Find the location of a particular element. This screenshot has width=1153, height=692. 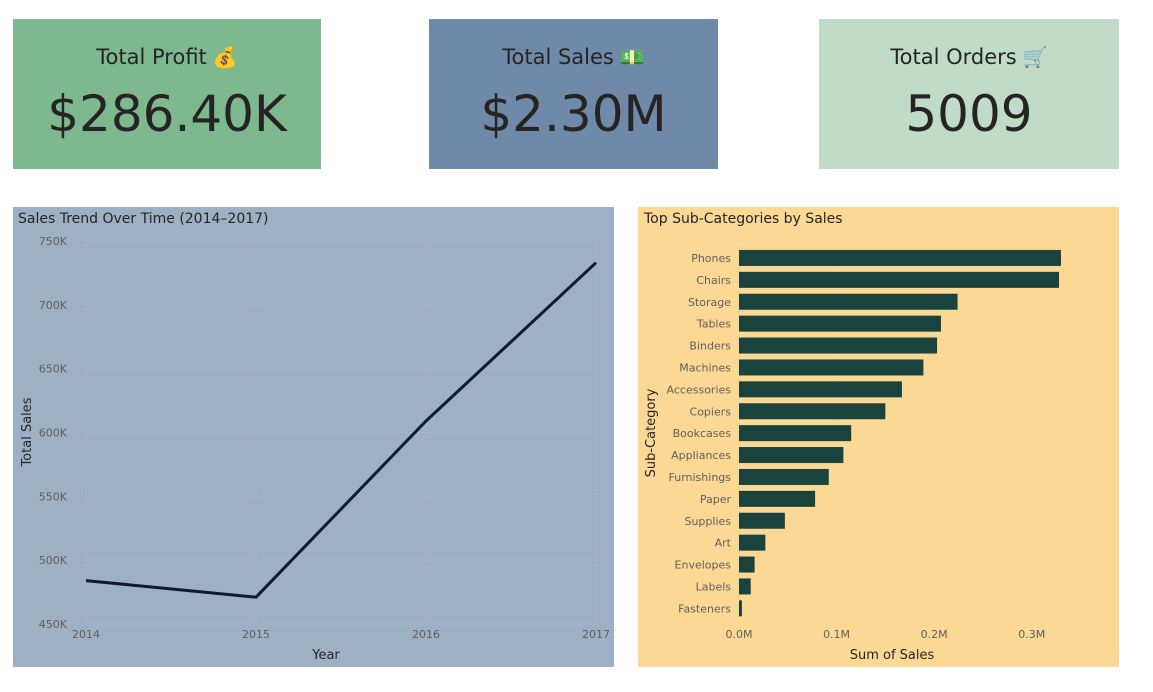

y-tick-label: Art is located at coordinates (723, 543).